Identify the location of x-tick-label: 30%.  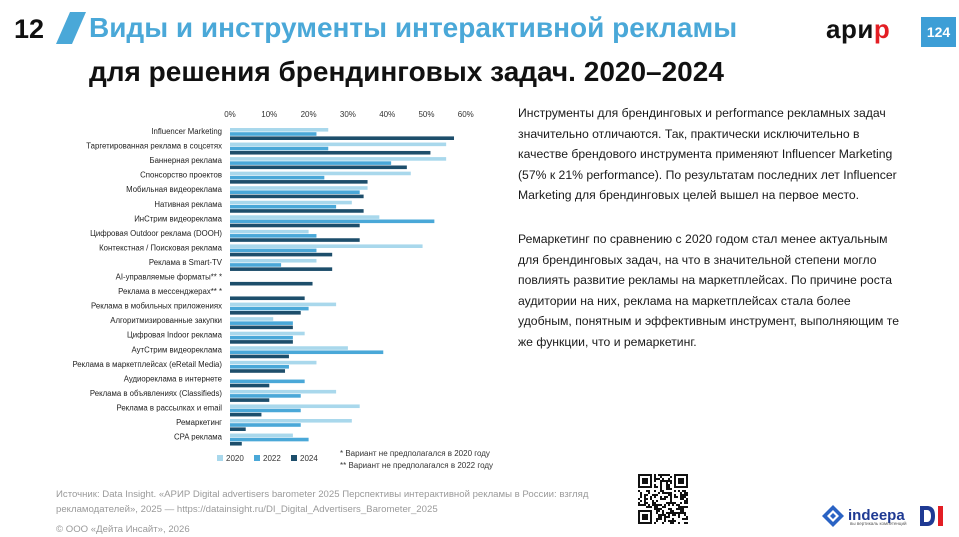
(348, 114).